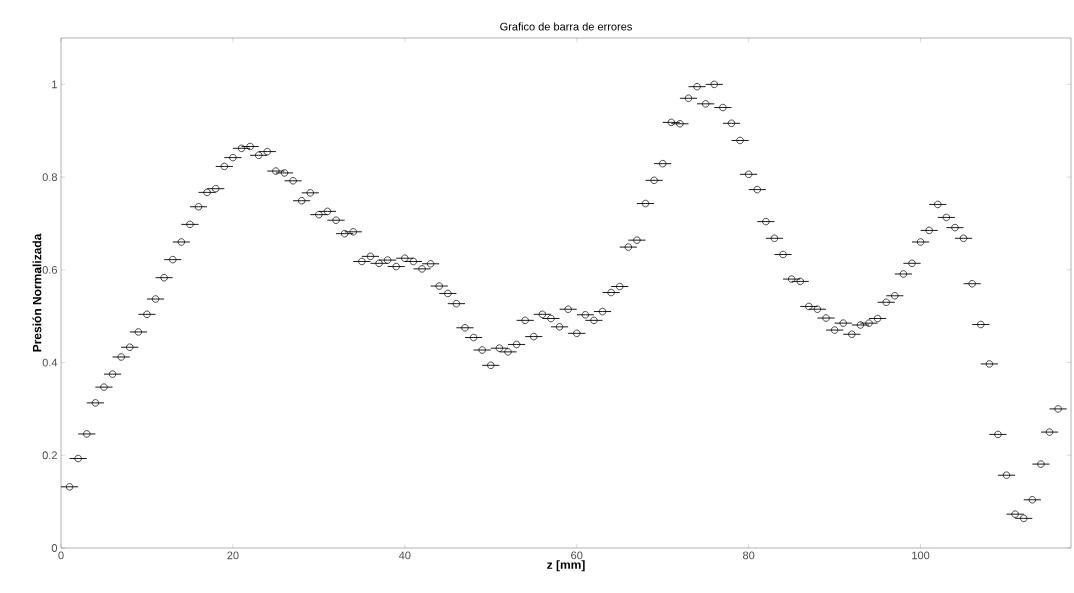  Describe the element at coordinates (54, 84) in the screenshot. I see `y-tick-label: 1` at that location.